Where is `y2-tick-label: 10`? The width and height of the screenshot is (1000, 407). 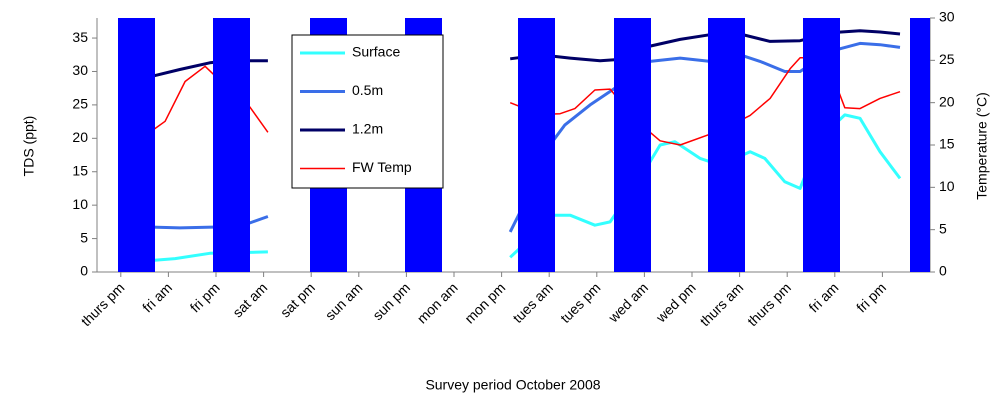 y2-tick-label: 10 is located at coordinates (947, 186).